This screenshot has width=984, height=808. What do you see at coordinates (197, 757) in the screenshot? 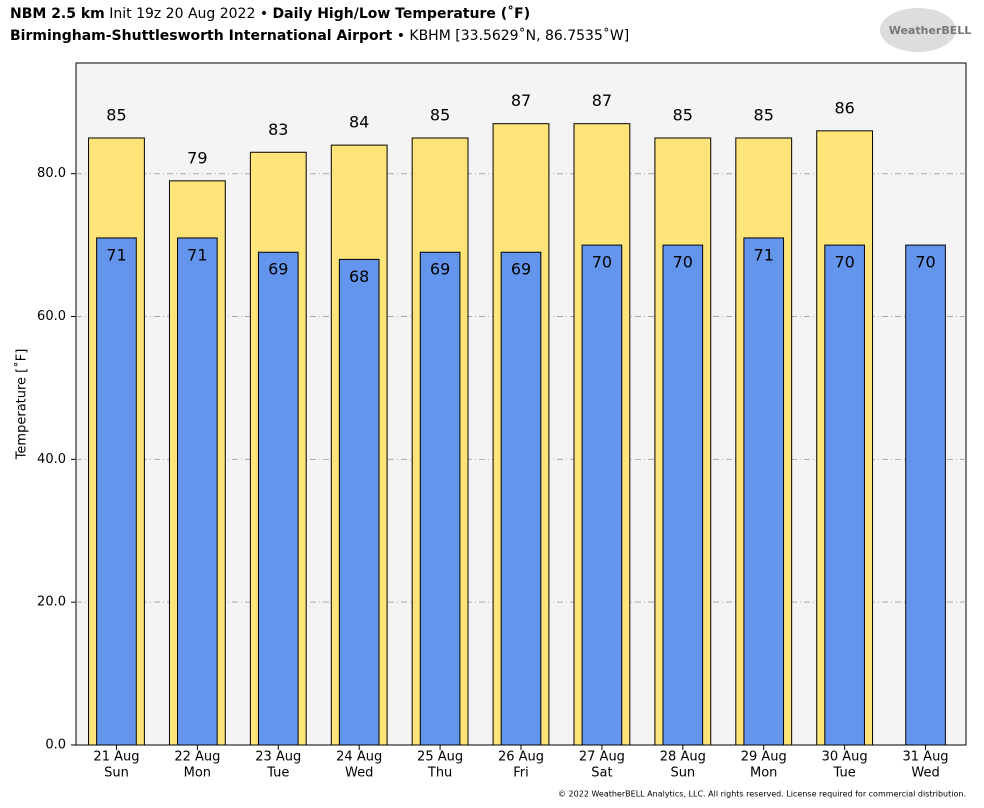
I see `x-tick-label: 22 Aug` at bounding box center [197, 757].